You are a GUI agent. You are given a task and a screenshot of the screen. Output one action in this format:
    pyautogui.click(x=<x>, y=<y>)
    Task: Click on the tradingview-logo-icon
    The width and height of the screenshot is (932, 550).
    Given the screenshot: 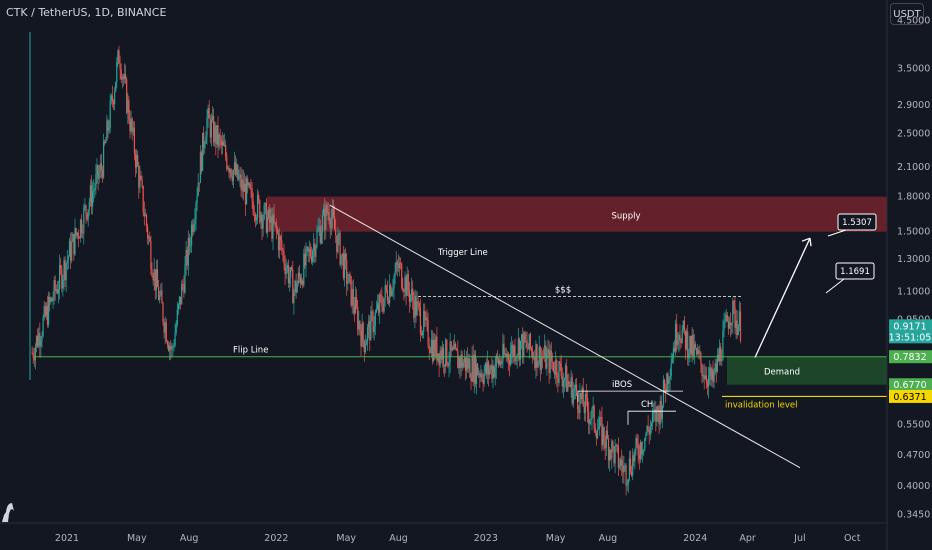 What is the action you would take?
    pyautogui.click(x=8, y=512)
    